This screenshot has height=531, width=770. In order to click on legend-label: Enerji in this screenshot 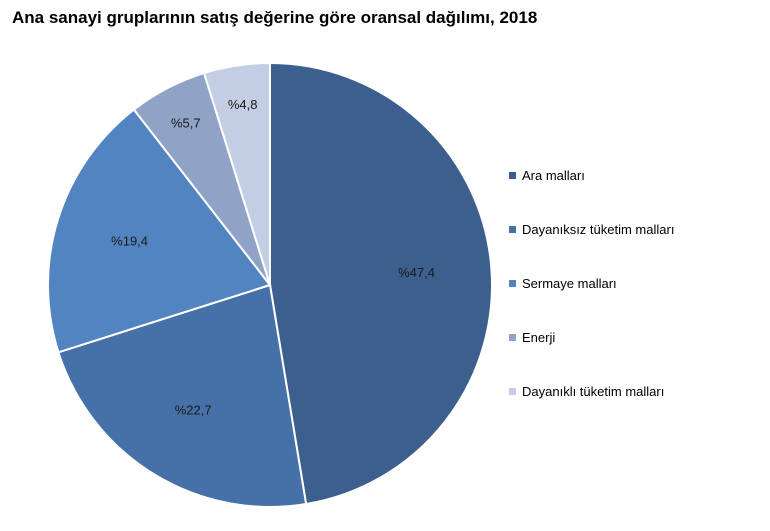, I will do `click(539, 337)`.